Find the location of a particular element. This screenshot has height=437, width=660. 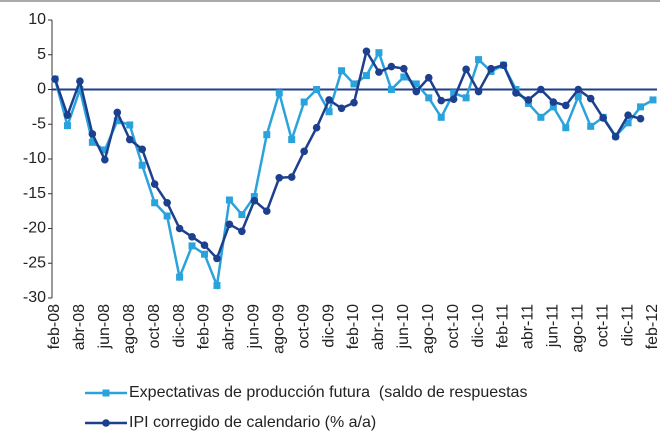

x-tick-label: feb-09 is located at coordinates (204, 326).